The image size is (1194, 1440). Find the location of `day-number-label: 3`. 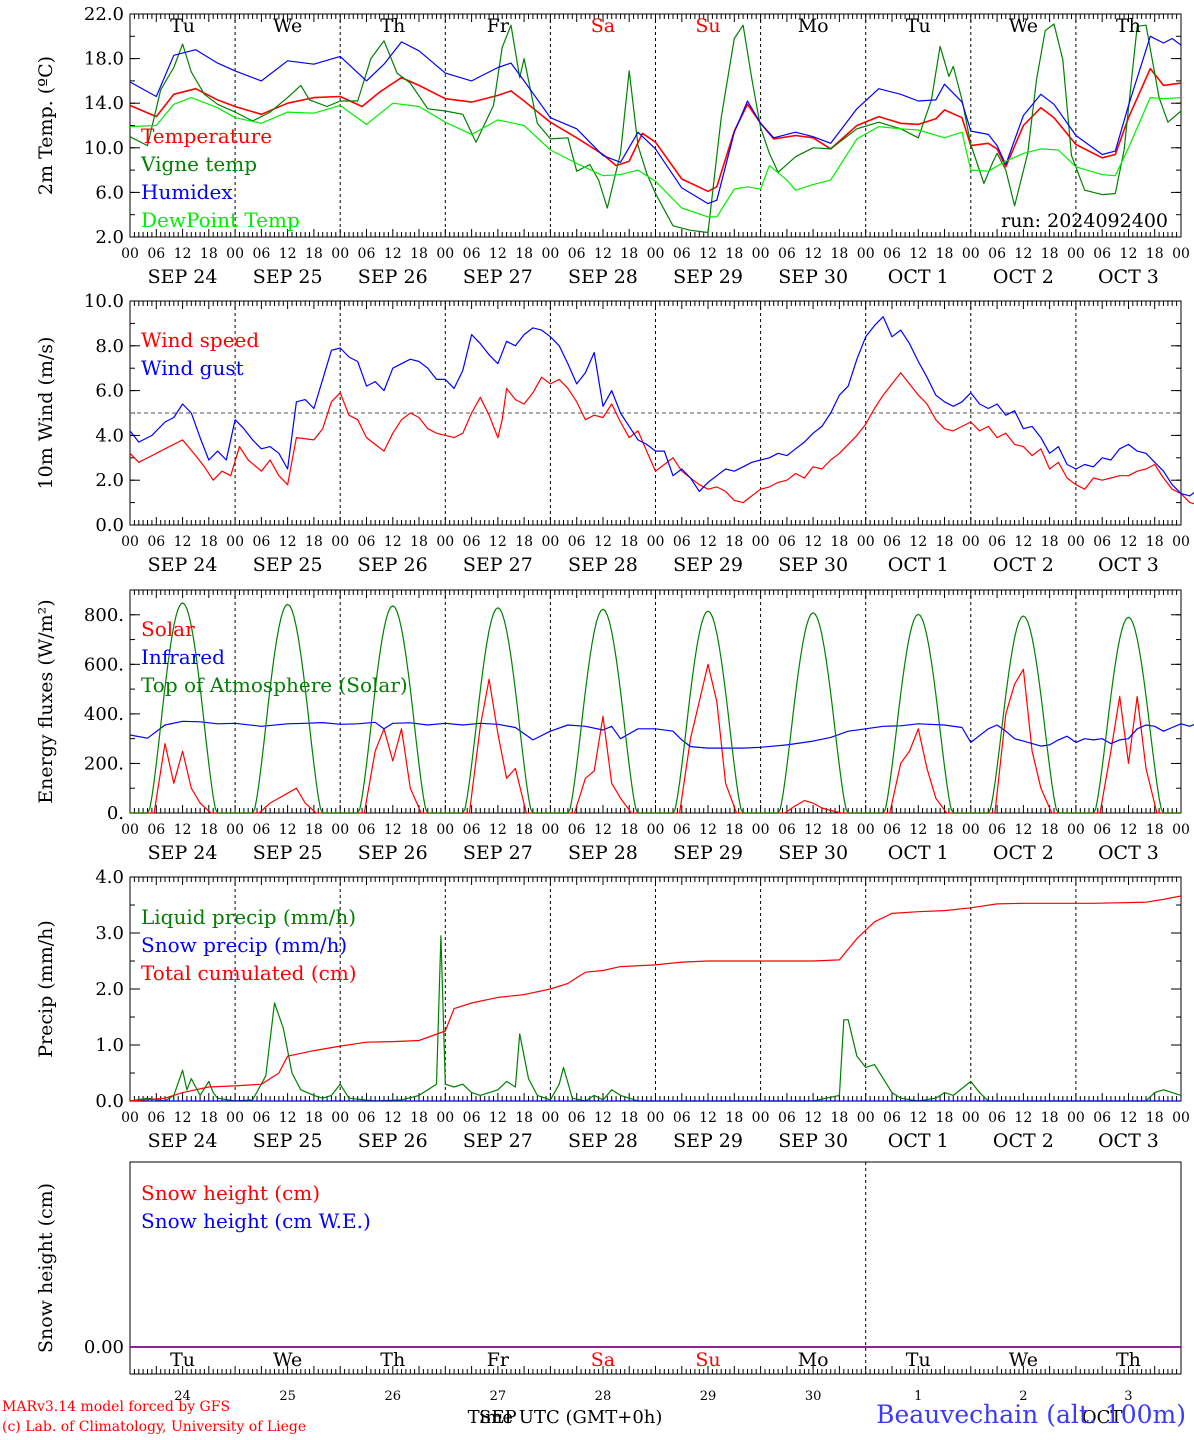

day-number-label: 3 is located at coordinates (1128, 1396).